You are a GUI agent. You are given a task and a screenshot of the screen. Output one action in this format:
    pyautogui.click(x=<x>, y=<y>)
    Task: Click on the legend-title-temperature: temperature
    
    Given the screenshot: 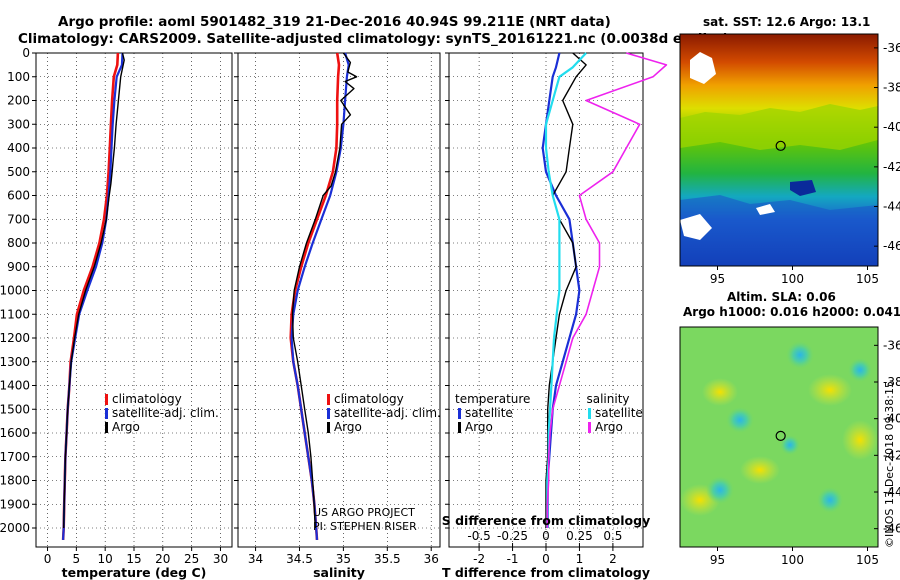 What is the action you would take?
    pyautogui.click(x=492, y=399)
    